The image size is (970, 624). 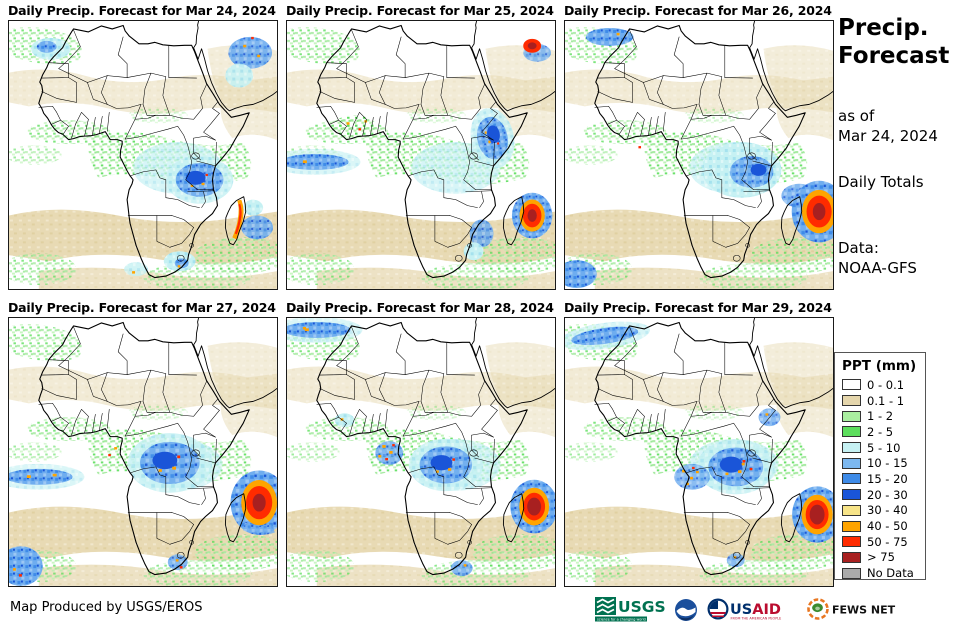 I want to click on map-panel-mar27: Daily Precip. Forecast for Mar 27, 2024, so click(x=144, y=444).